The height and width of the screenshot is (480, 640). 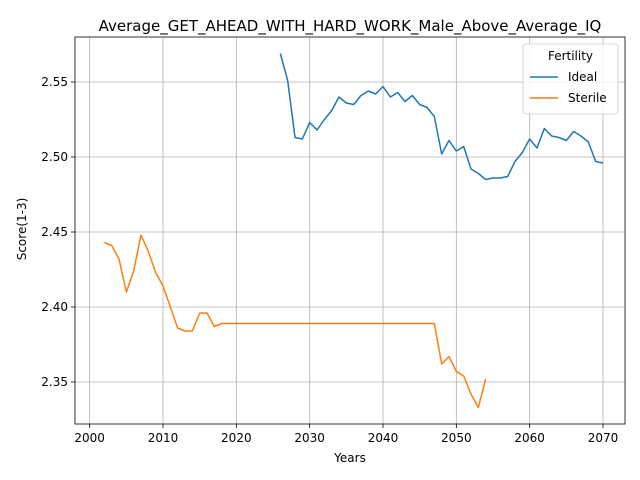 I want to click on x-tick-label: 2000, so click(x=89, y=438).